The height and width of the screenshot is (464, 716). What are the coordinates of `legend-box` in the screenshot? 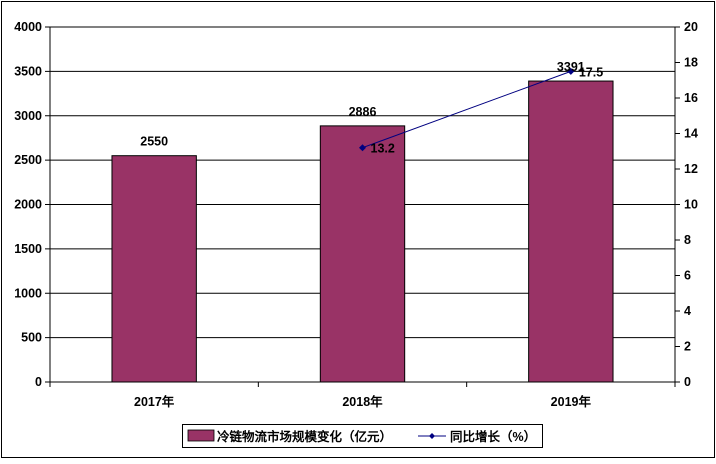 It's located at (362, 436).